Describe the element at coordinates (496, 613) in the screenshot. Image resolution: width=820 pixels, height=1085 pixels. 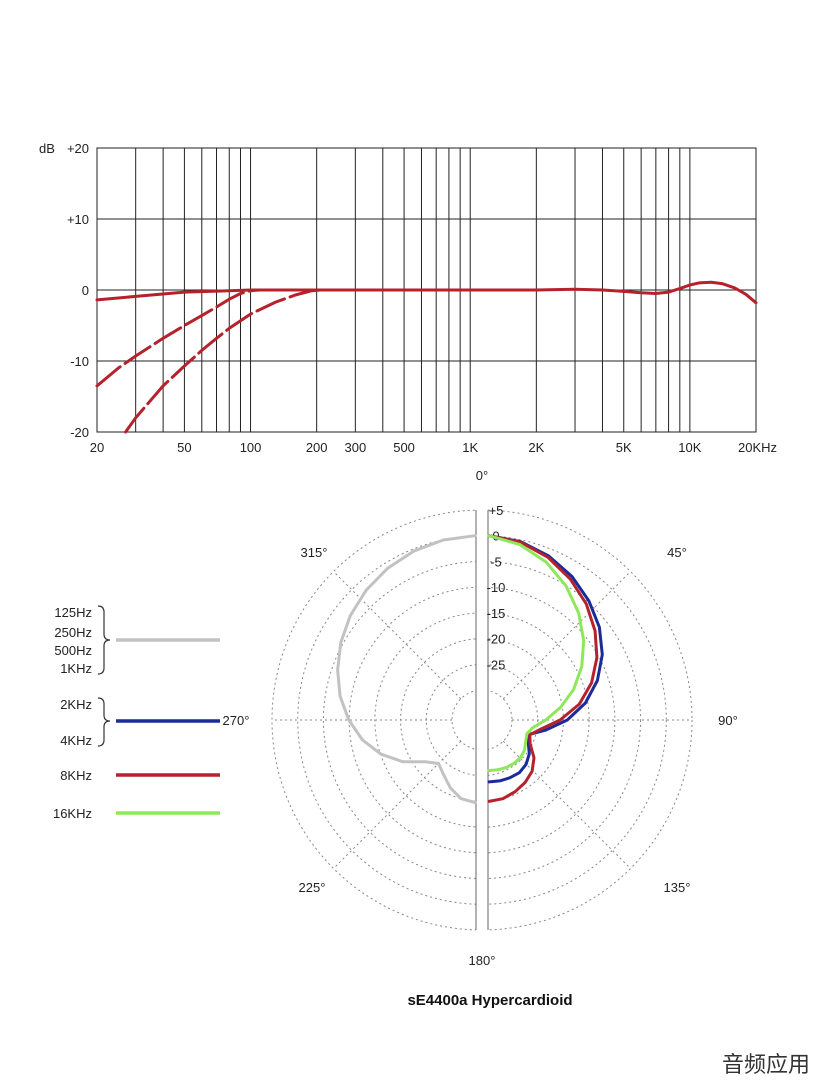
I see `ring-label: -15` at that location.